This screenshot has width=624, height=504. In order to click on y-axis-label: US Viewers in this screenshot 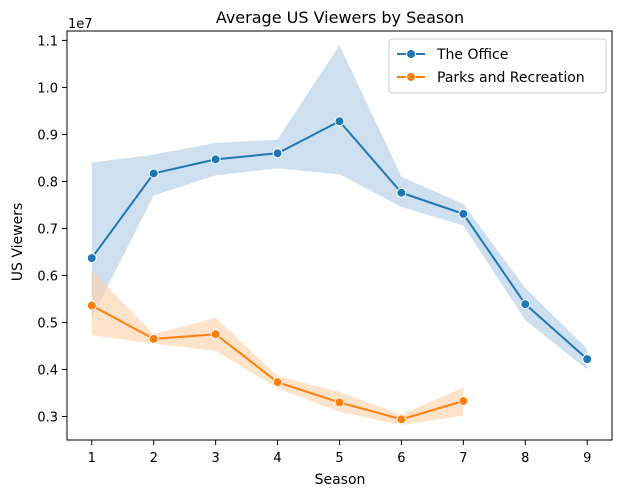, I will do `click(18, 242)`.